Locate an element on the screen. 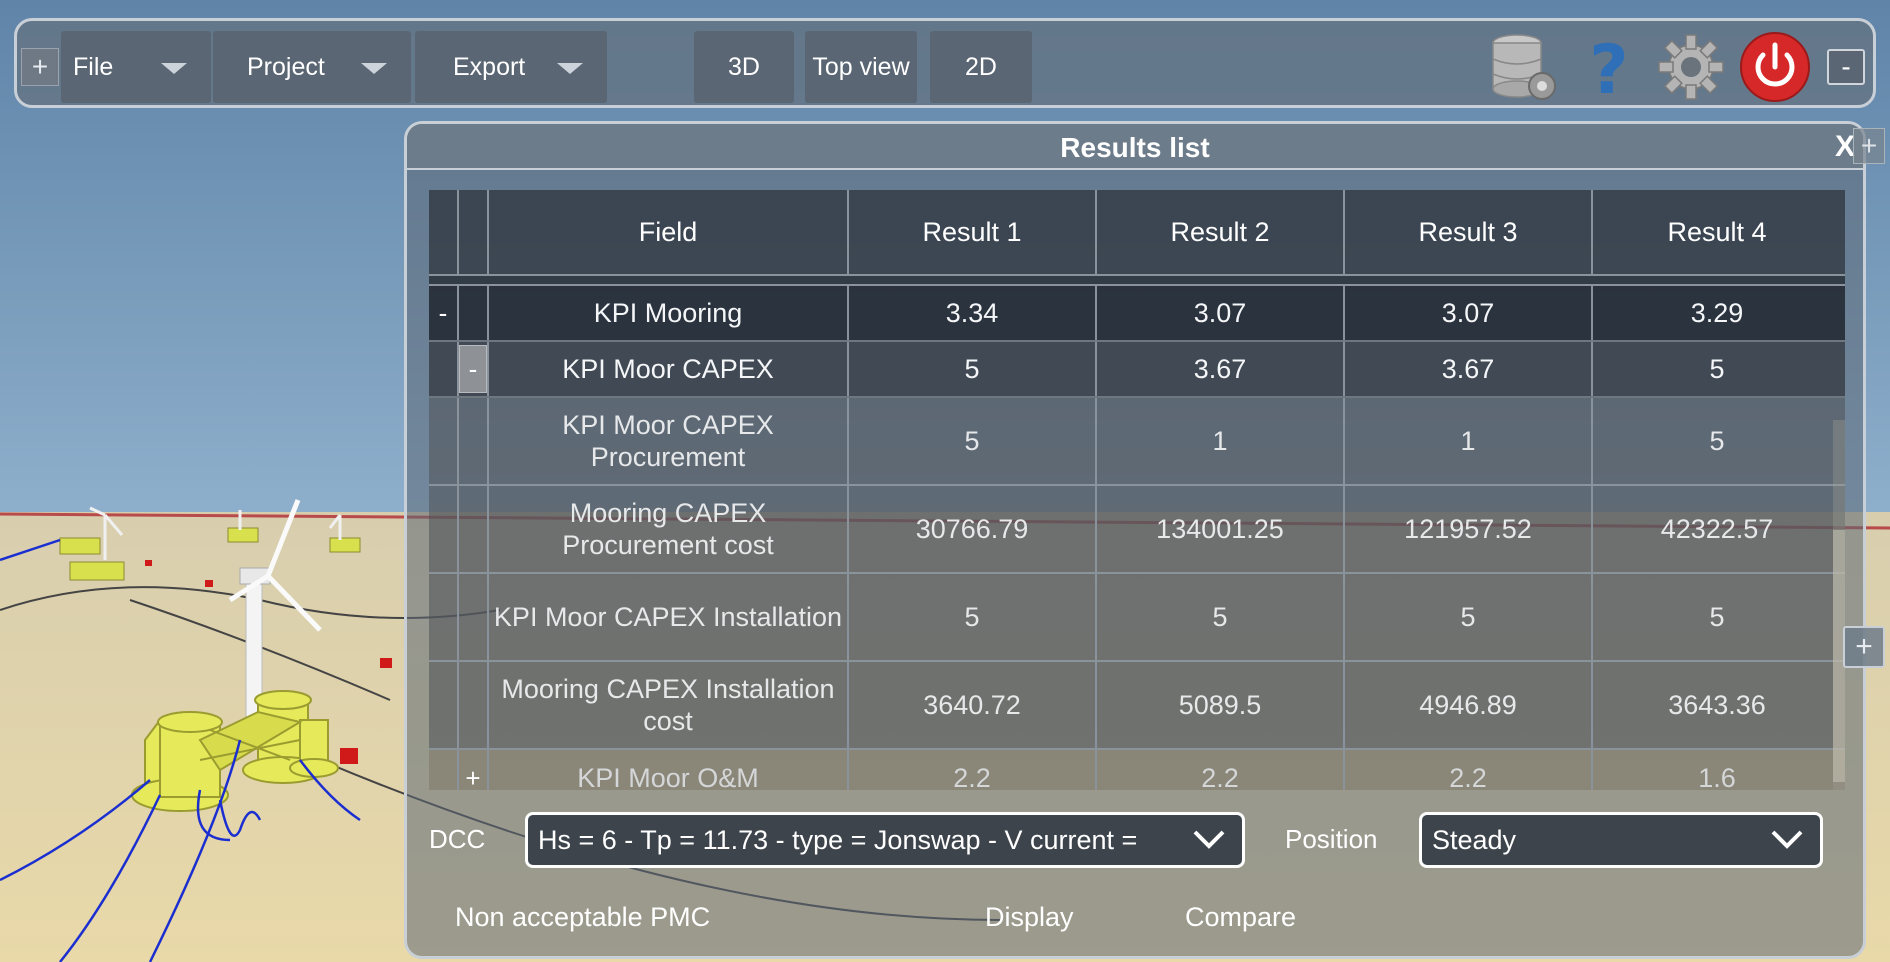 This screenshot has height=962, width=1890. side-expand-button: + is located at coordinates (1864, 647).